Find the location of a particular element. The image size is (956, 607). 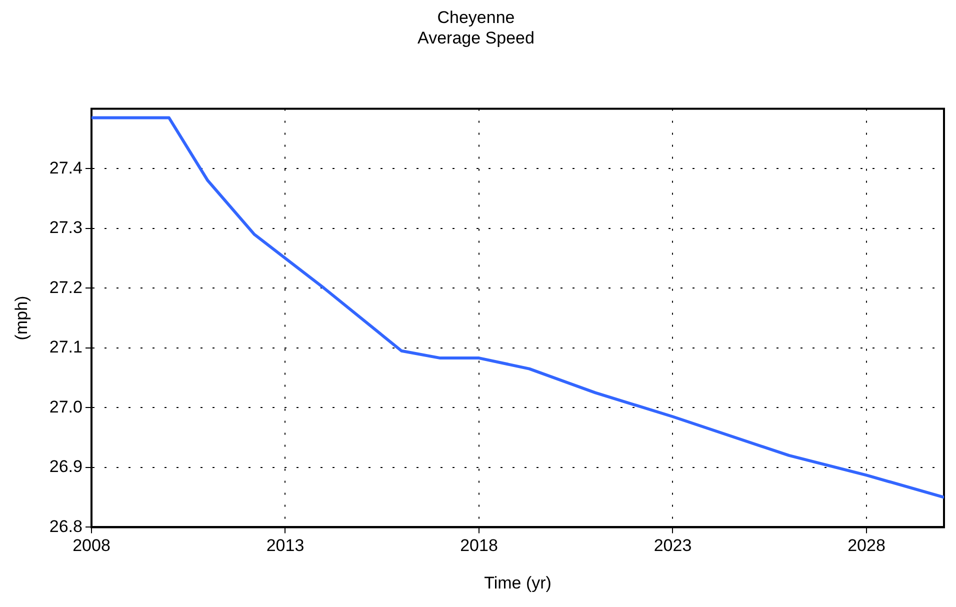

x-tick-label: 2008 is located at coordinates (91, 546).